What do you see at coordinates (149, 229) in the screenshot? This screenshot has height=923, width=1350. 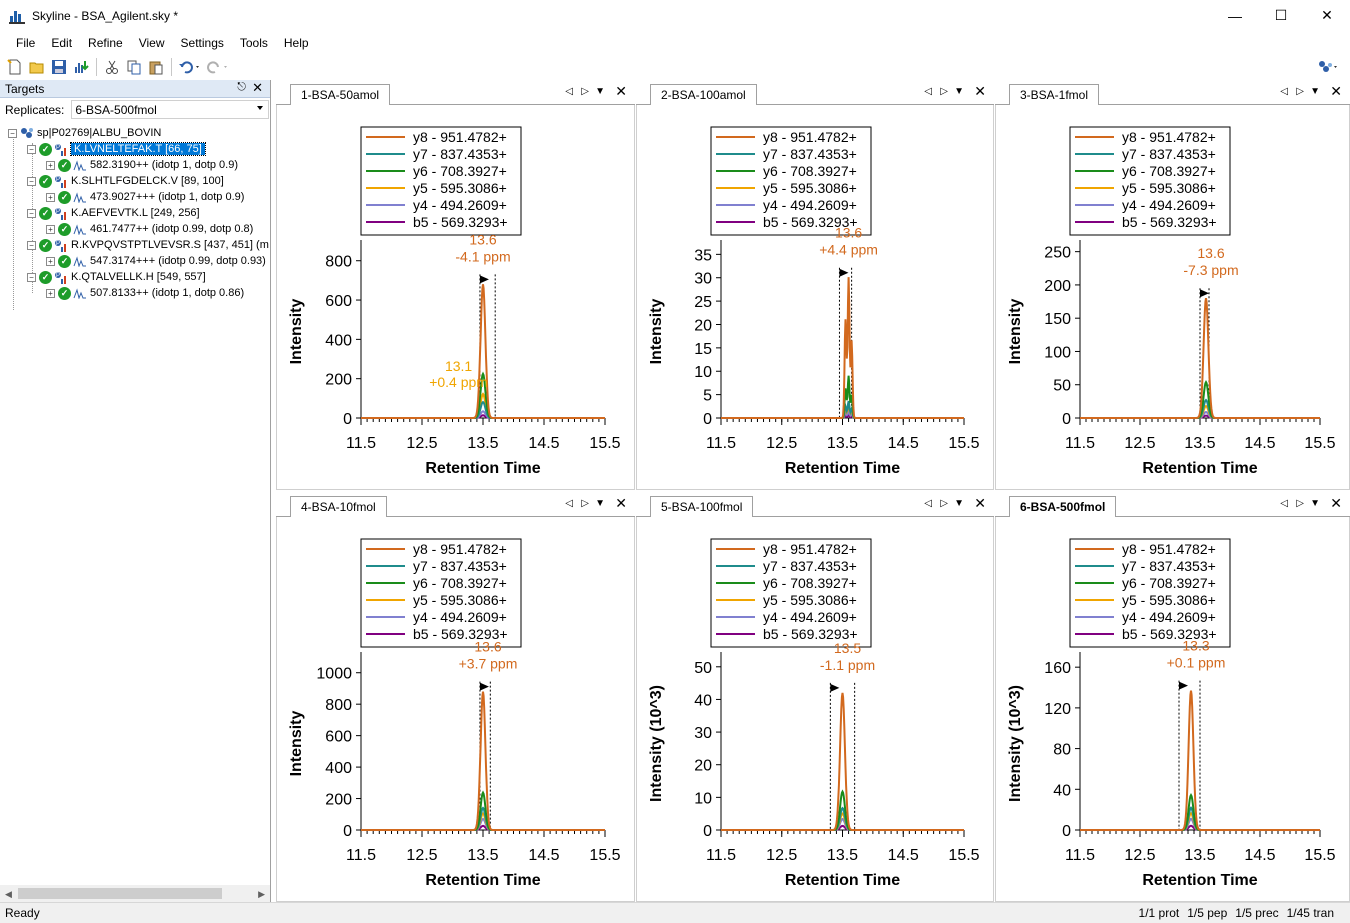 I see `precursor-node: + ✓ 461.7477++ (idotp 0.99, dotp 0.8)` at bounding box center [149, 229].